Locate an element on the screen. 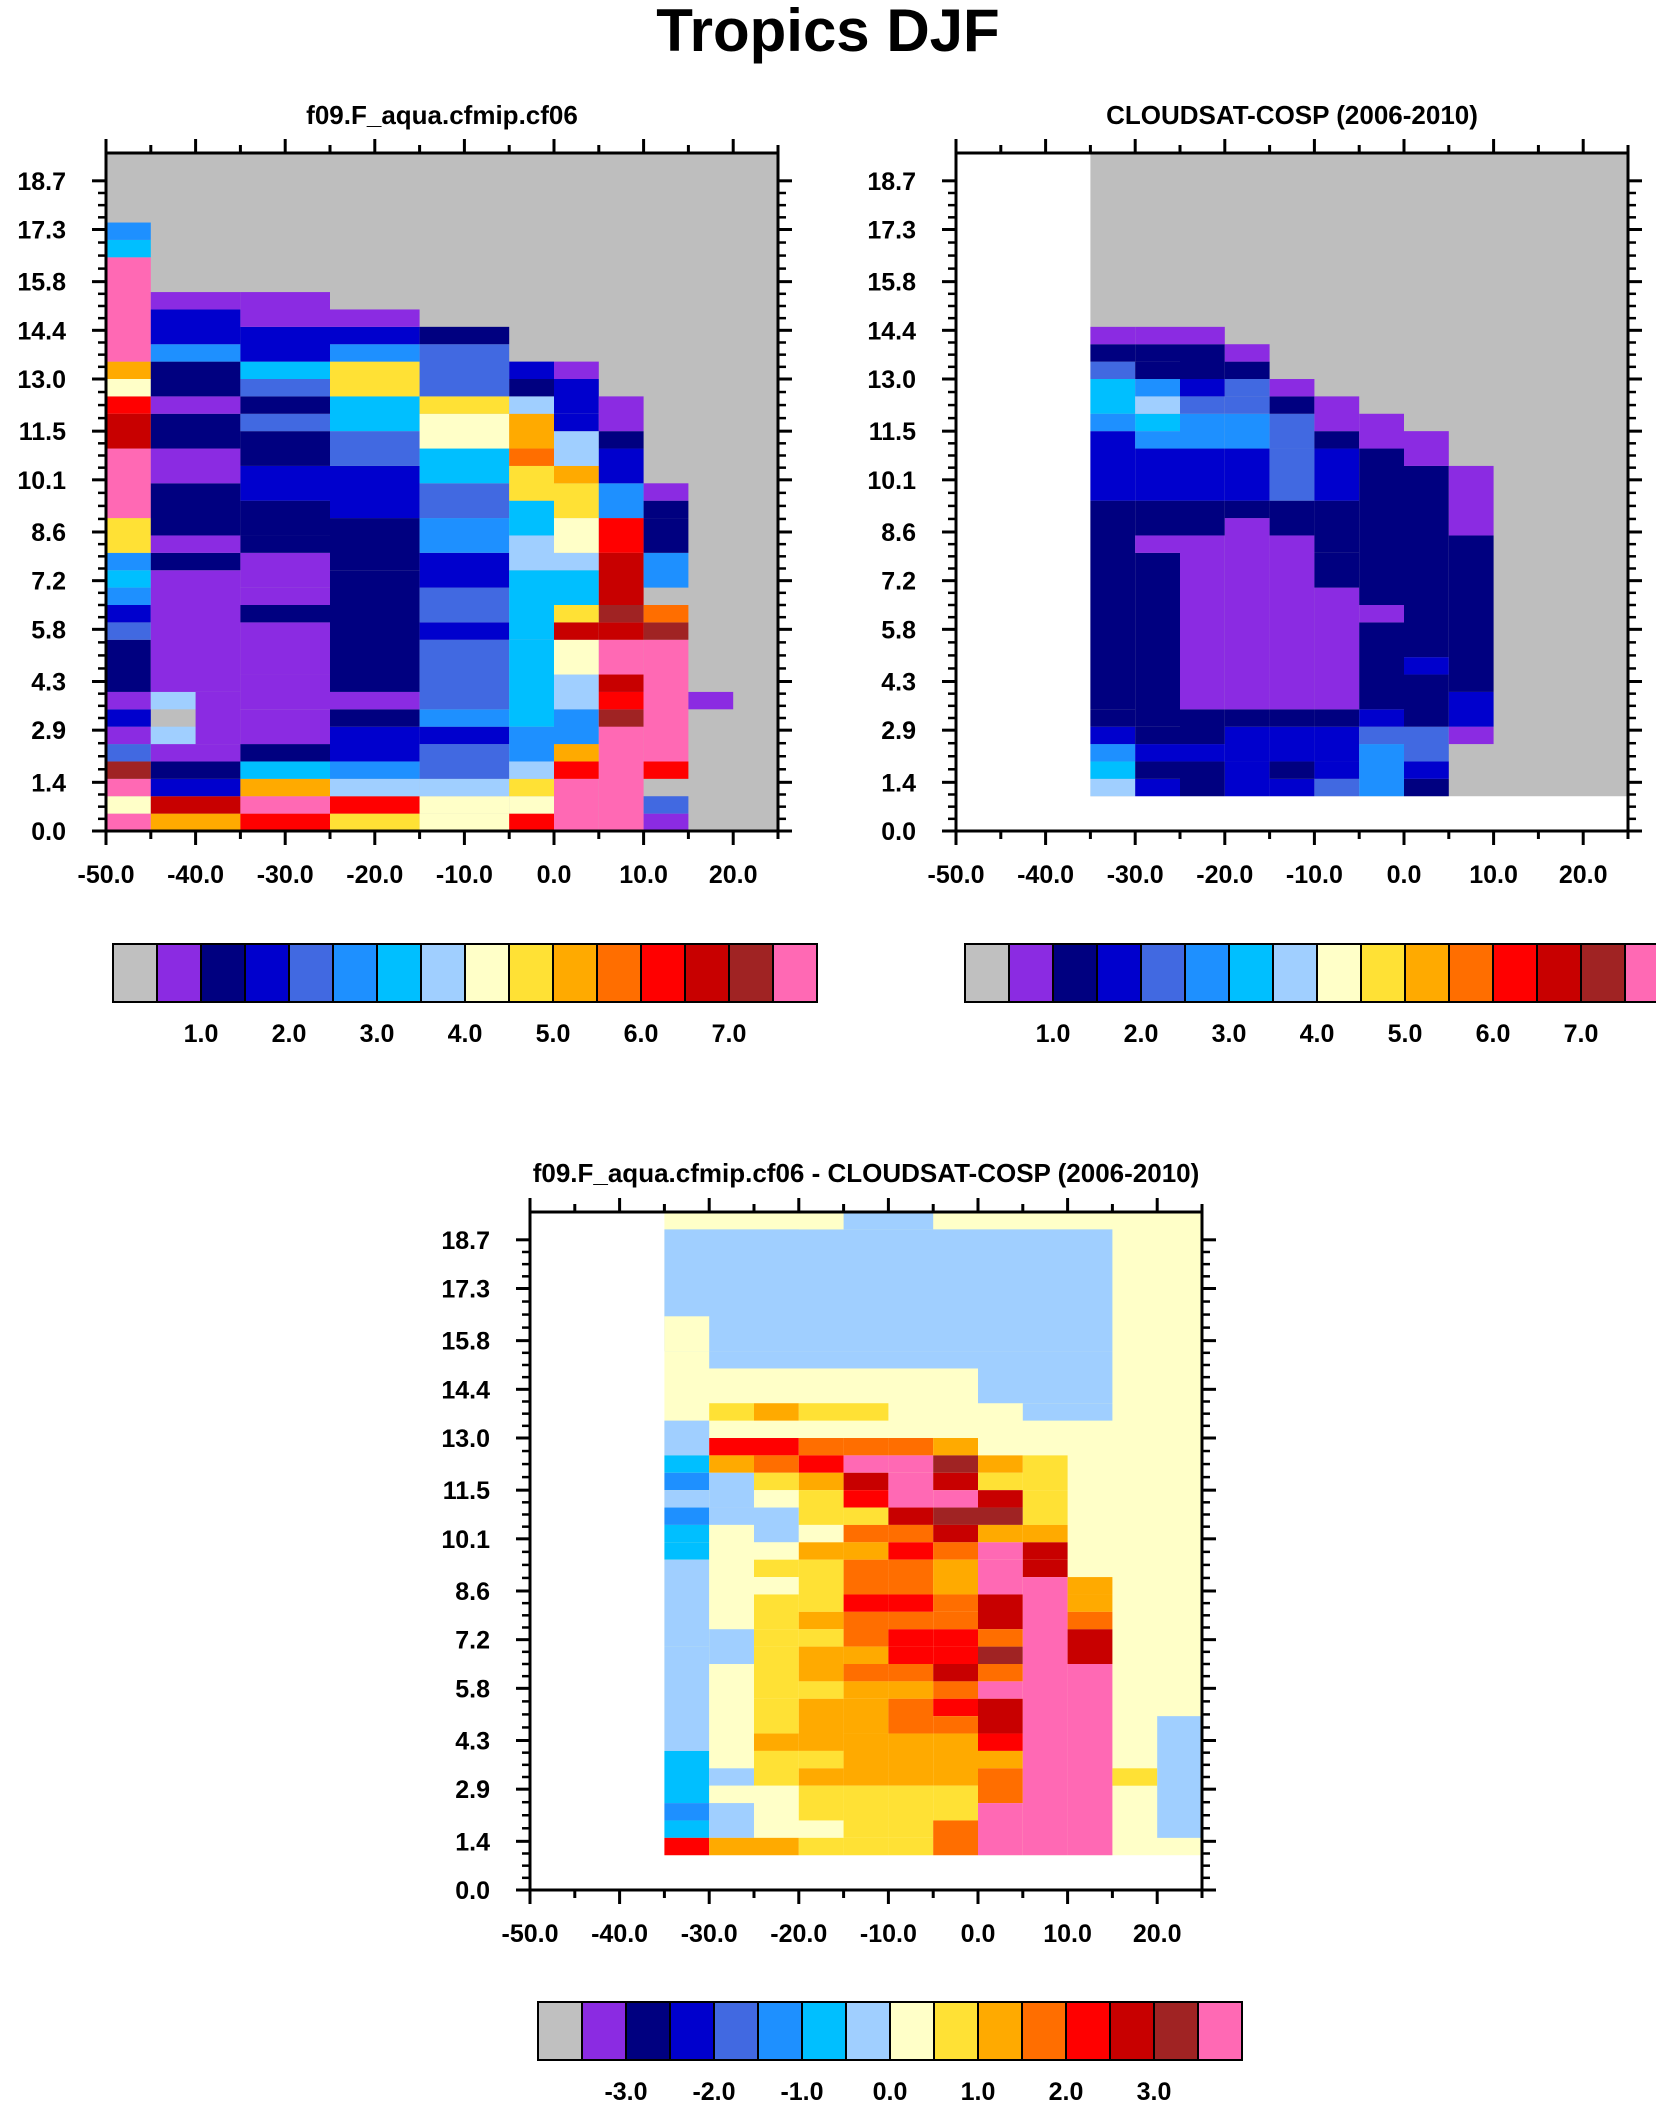 This screenshot has width=1656, height=2109. y-tick-label: 15.8 is located at coordinates (891, 283).